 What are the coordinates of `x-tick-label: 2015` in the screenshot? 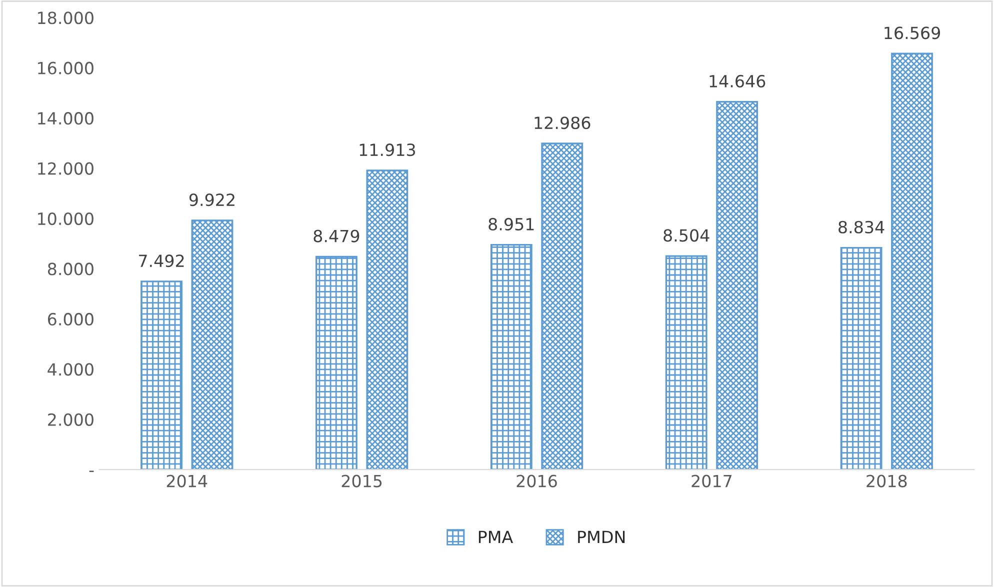 It's located at (362, 481).